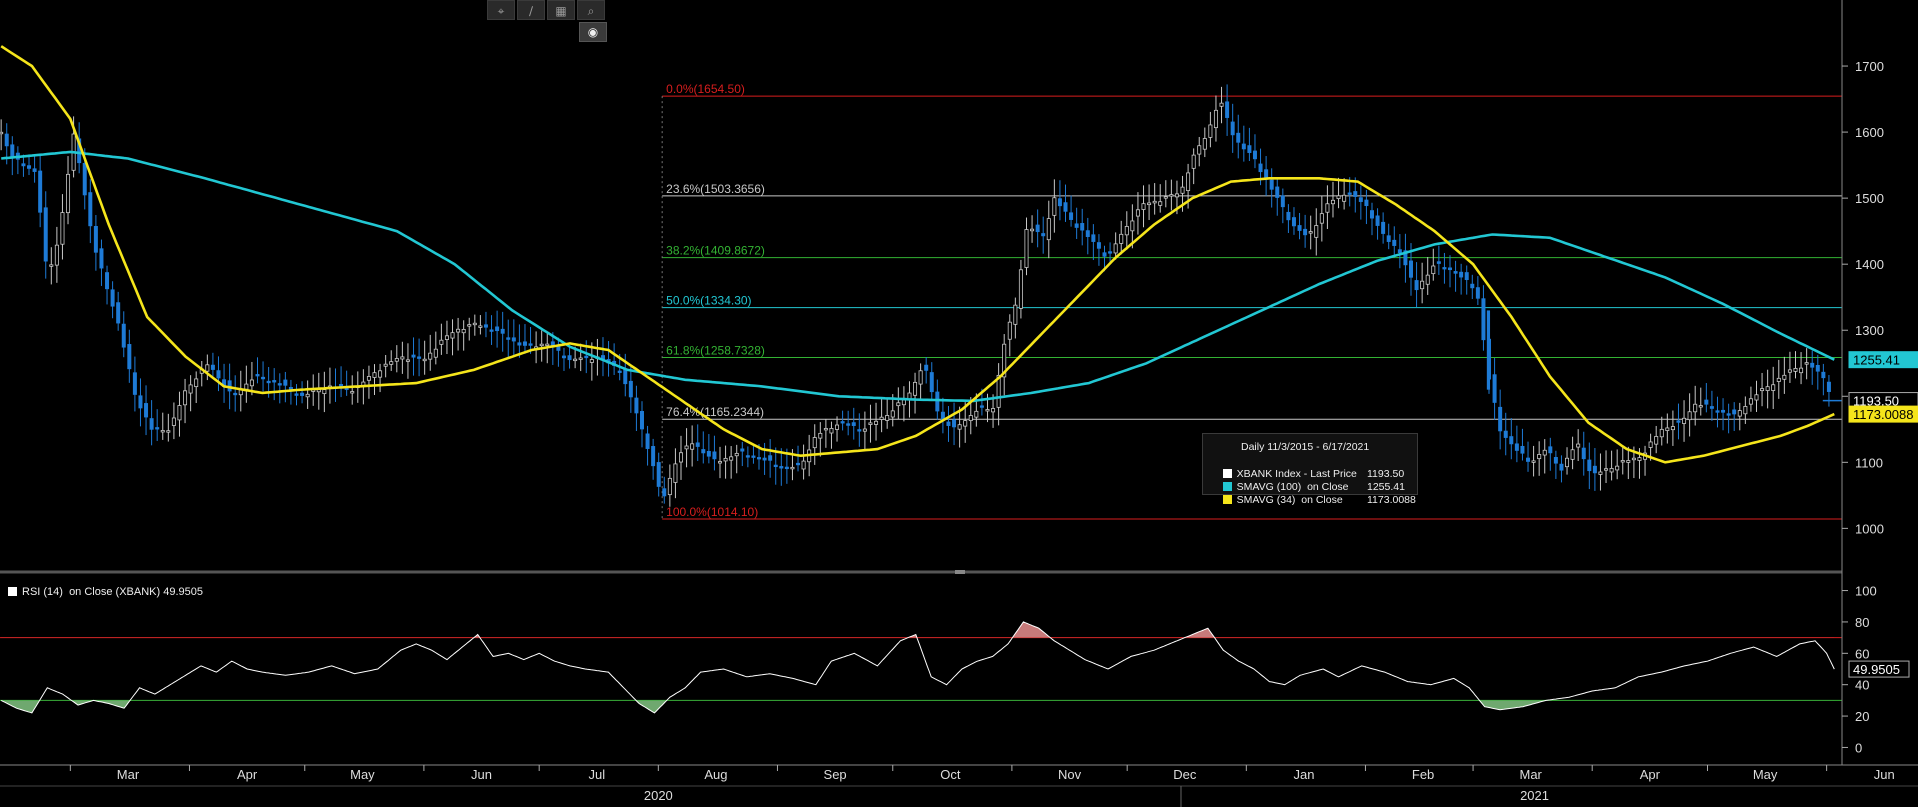 This screenshot has width=1918, height=807. Describe the element at coordinates (105, 592) in the screenshot. I see `rsi-legend: RSI (14) on Close (XBANK) 49.9505` at that location.